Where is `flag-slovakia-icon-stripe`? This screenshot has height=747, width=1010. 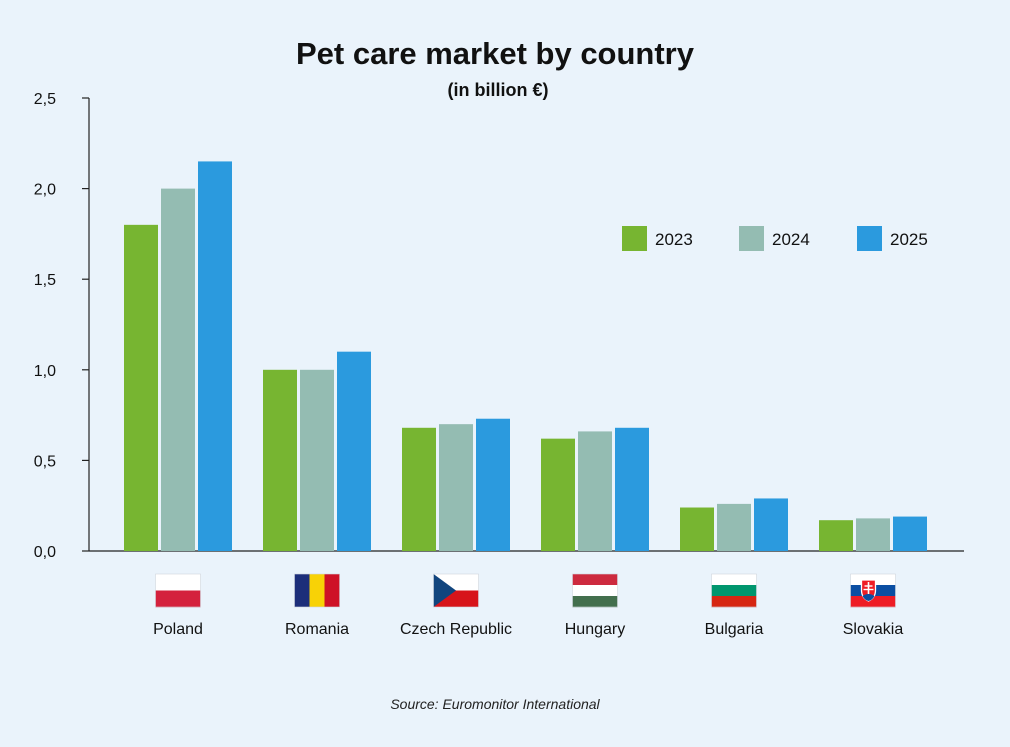
flag-slovakia-icon-stripe is located at coordinates (873, 602).